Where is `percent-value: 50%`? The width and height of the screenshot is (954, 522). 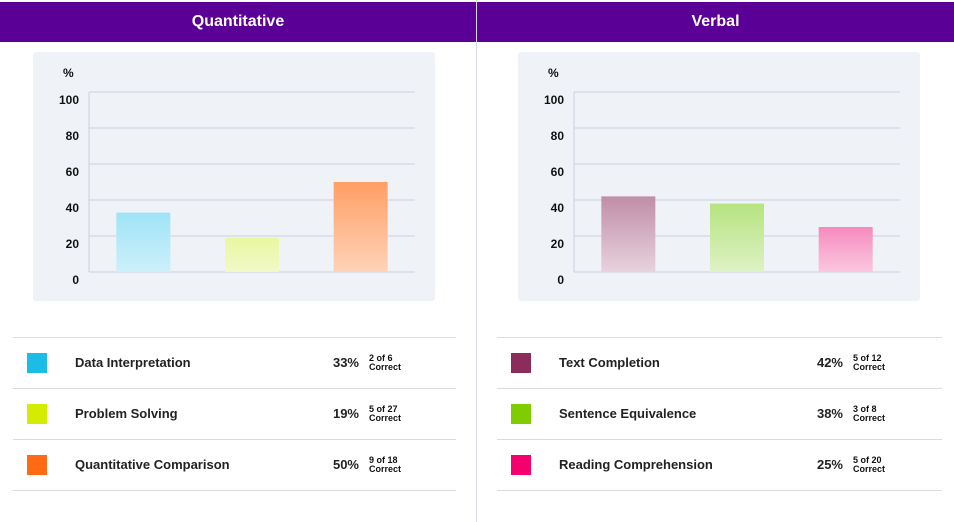 percent-value: 50% is located at coordinates (345, 464).